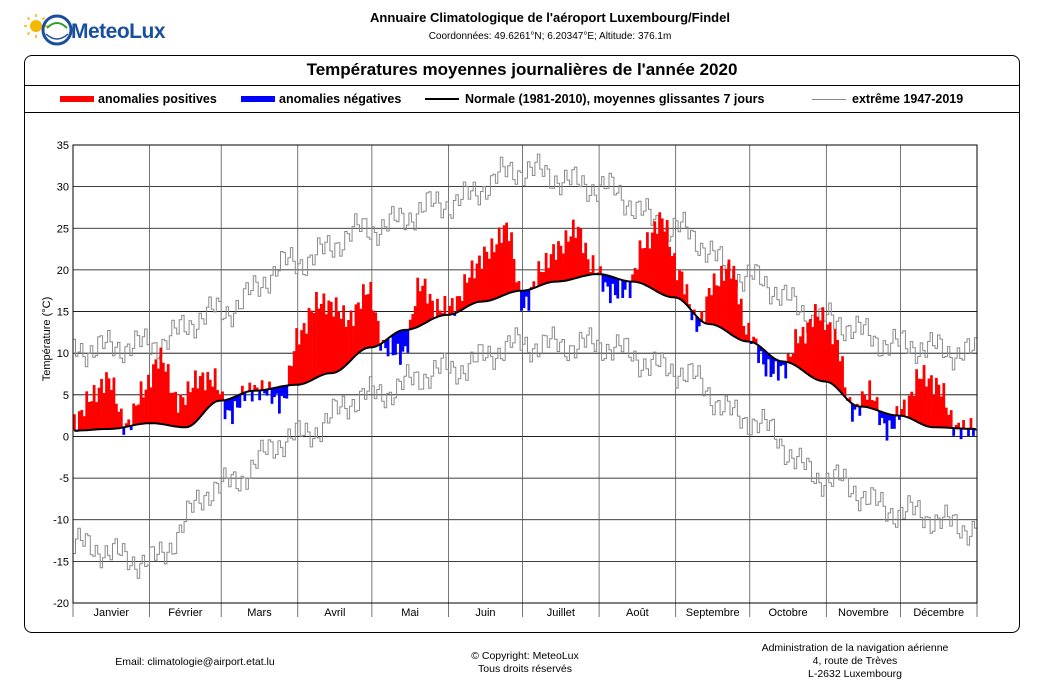  I want to click on month-label: Juin, so click(485, 613).